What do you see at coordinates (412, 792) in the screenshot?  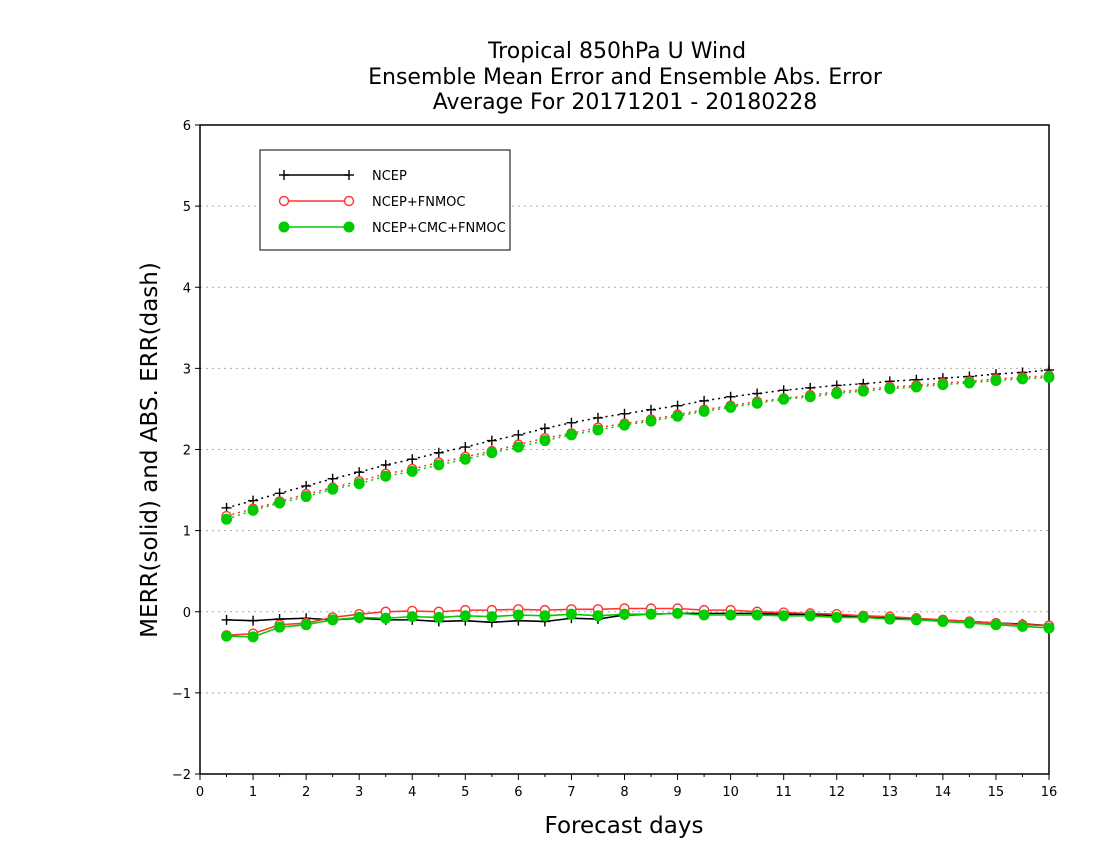 I see `x-tick-label: 4` at bounding box center [412, 792].